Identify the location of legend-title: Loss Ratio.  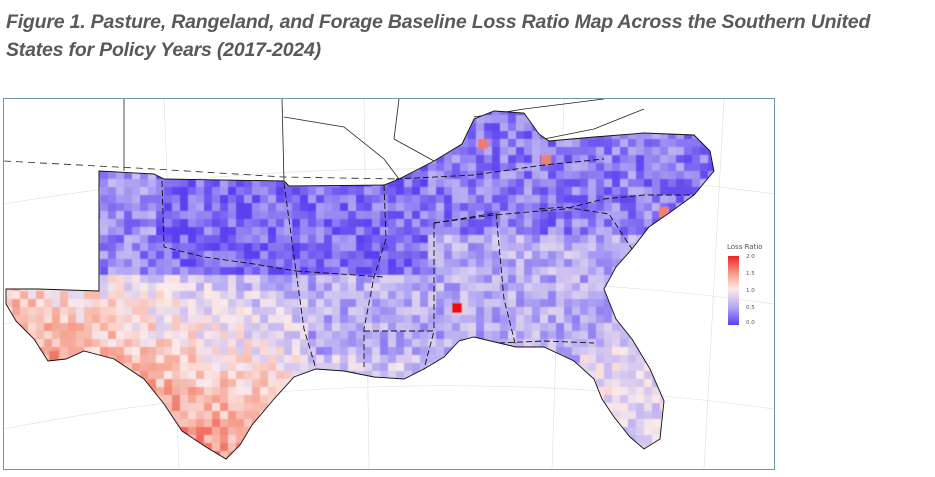
(745, 247).